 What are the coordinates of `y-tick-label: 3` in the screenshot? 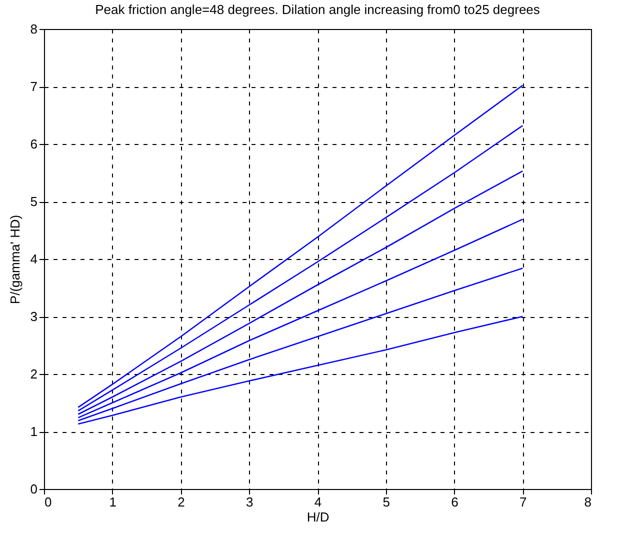 It's located at (34, 316).